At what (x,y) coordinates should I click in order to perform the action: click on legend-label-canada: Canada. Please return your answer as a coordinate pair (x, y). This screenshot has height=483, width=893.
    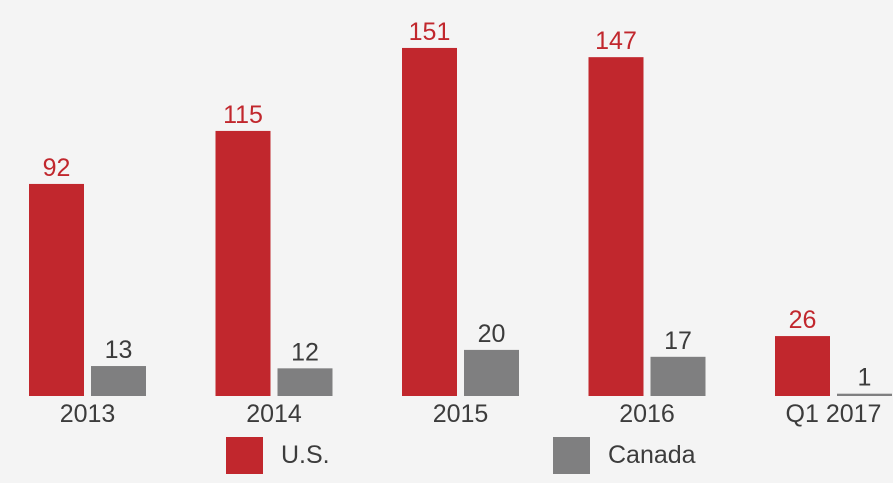
    Looking at the image, I should click on (652, 455).